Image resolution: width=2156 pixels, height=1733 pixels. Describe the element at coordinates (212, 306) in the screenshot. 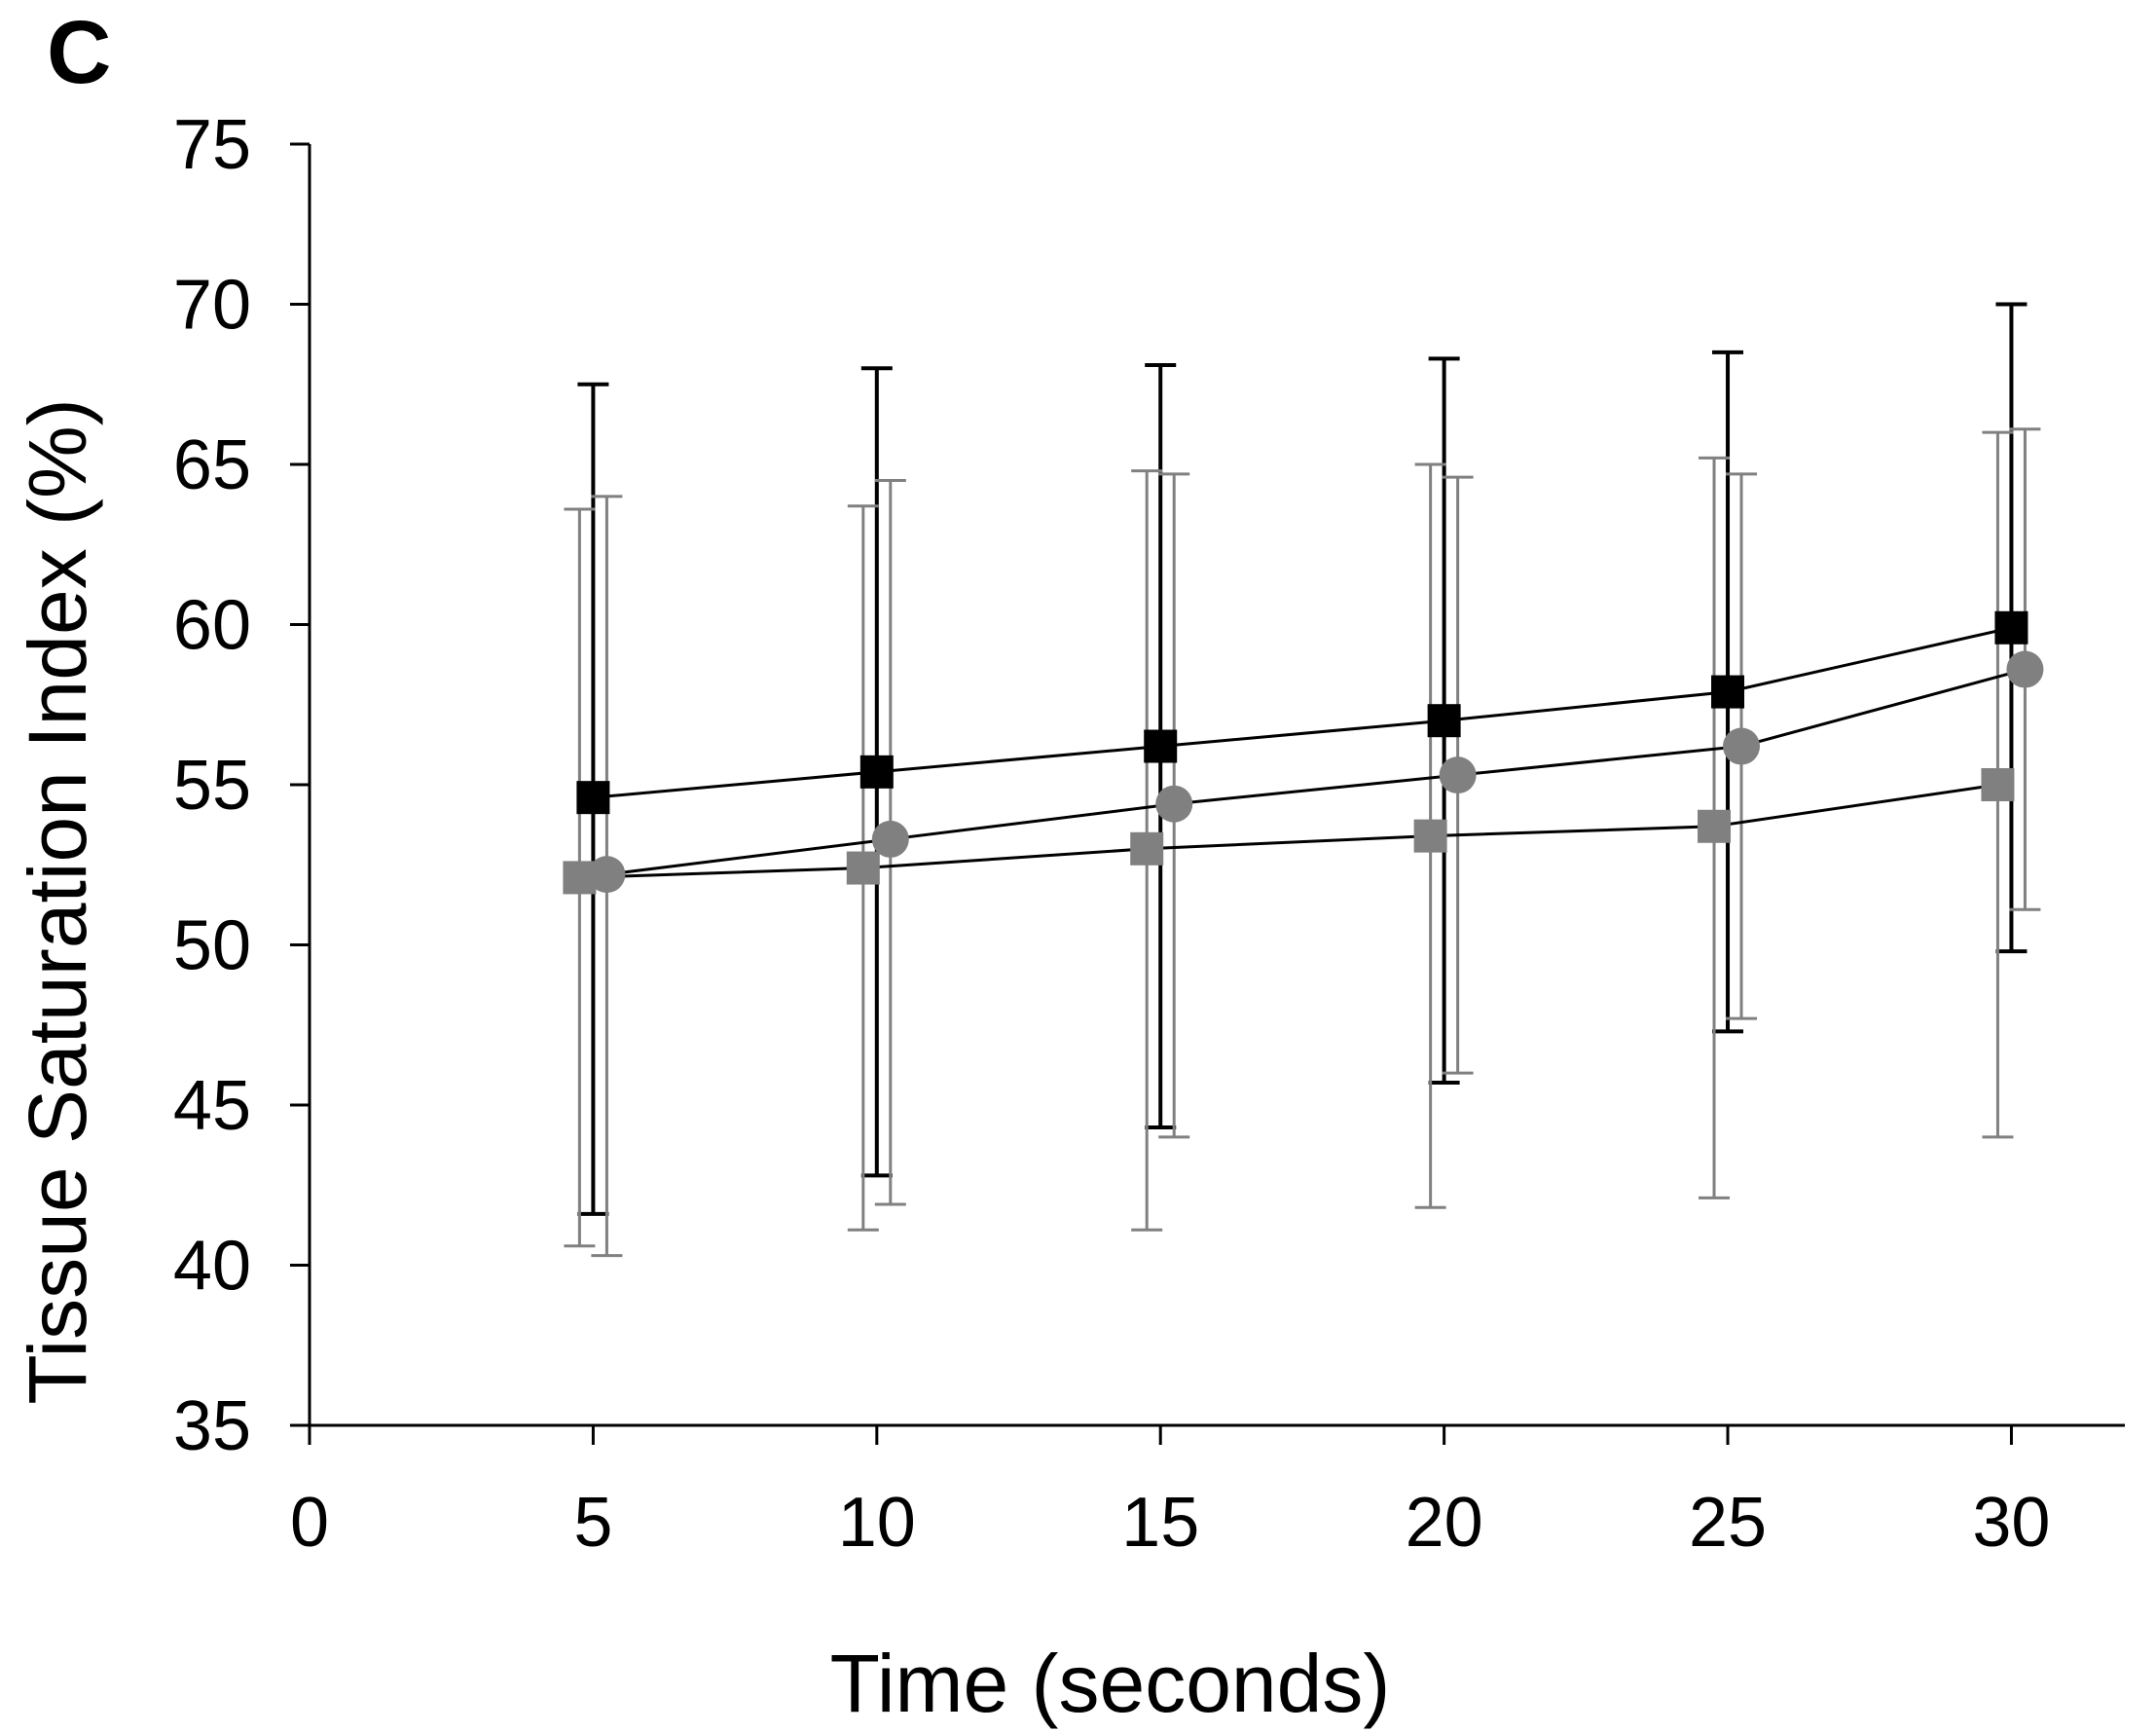

I see `y-tick-label: 70` at that location.